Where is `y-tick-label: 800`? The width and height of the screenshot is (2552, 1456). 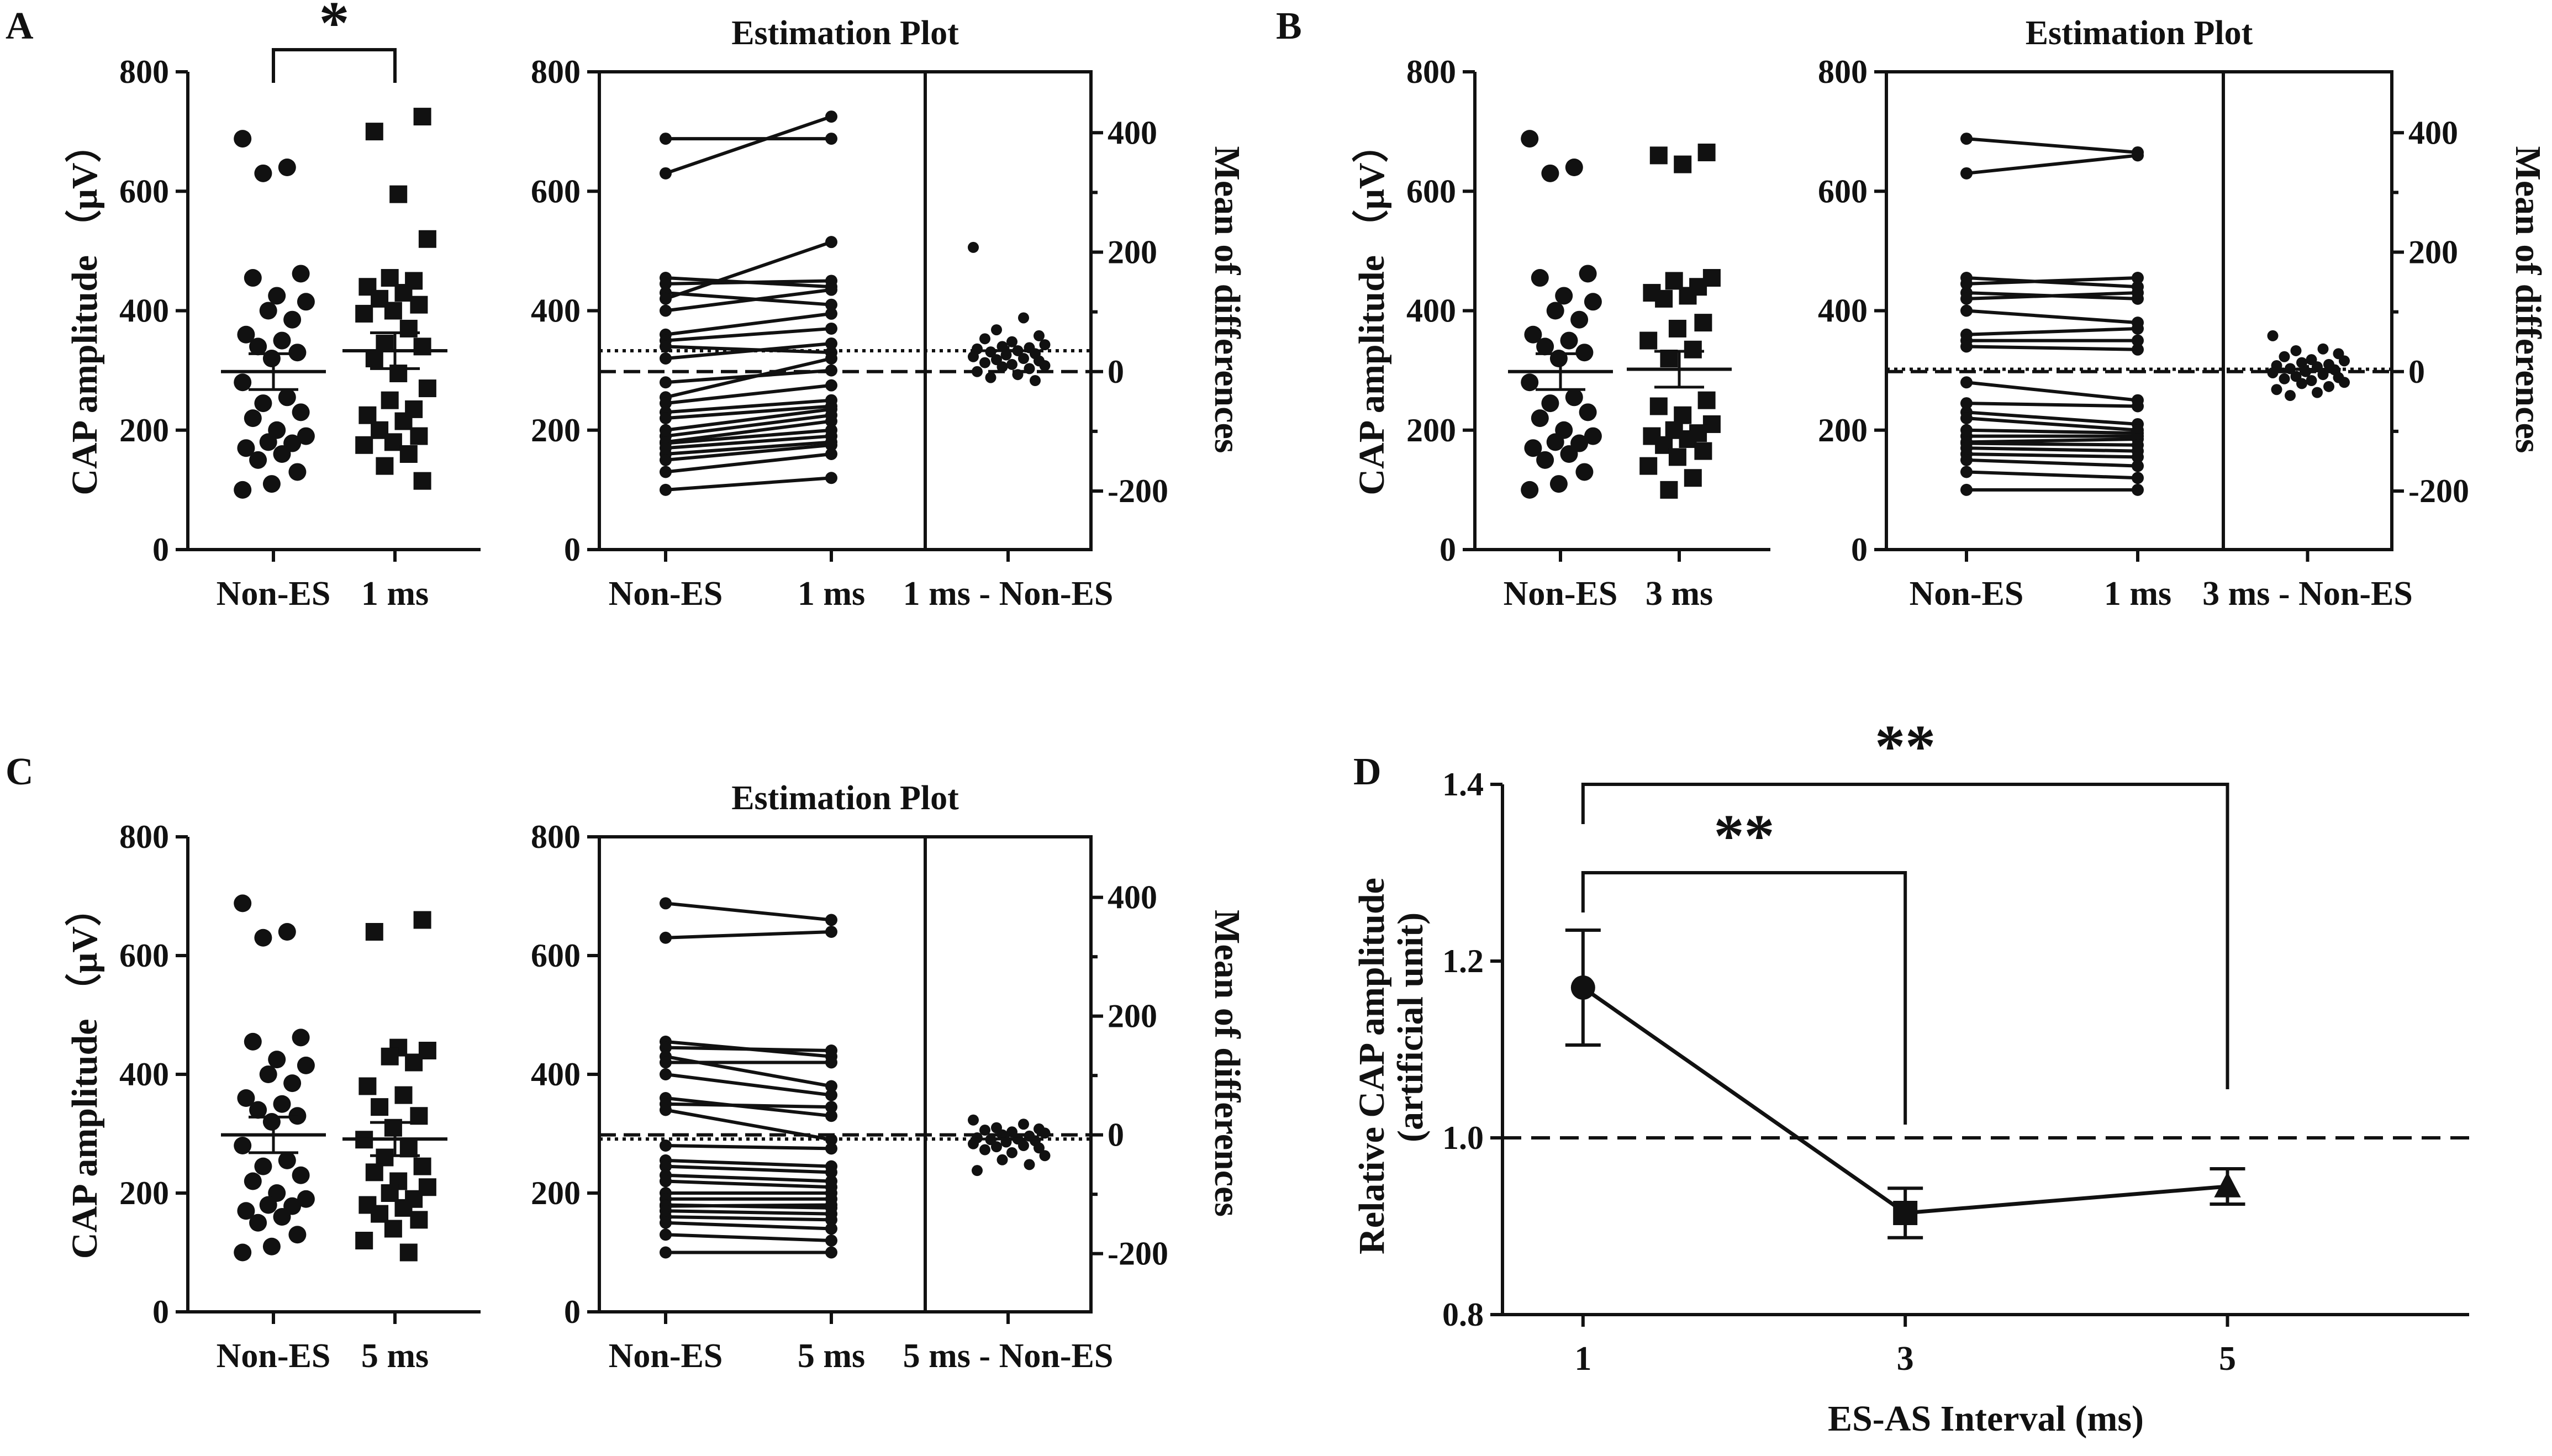 y-tick-label: 800 is located at coordinates (556, 837).